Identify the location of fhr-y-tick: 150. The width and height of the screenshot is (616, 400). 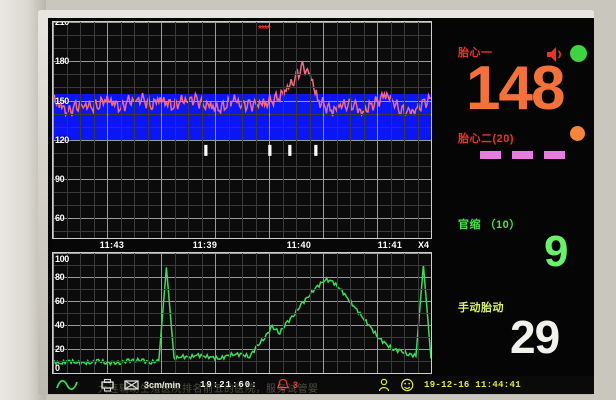
(62, 100).